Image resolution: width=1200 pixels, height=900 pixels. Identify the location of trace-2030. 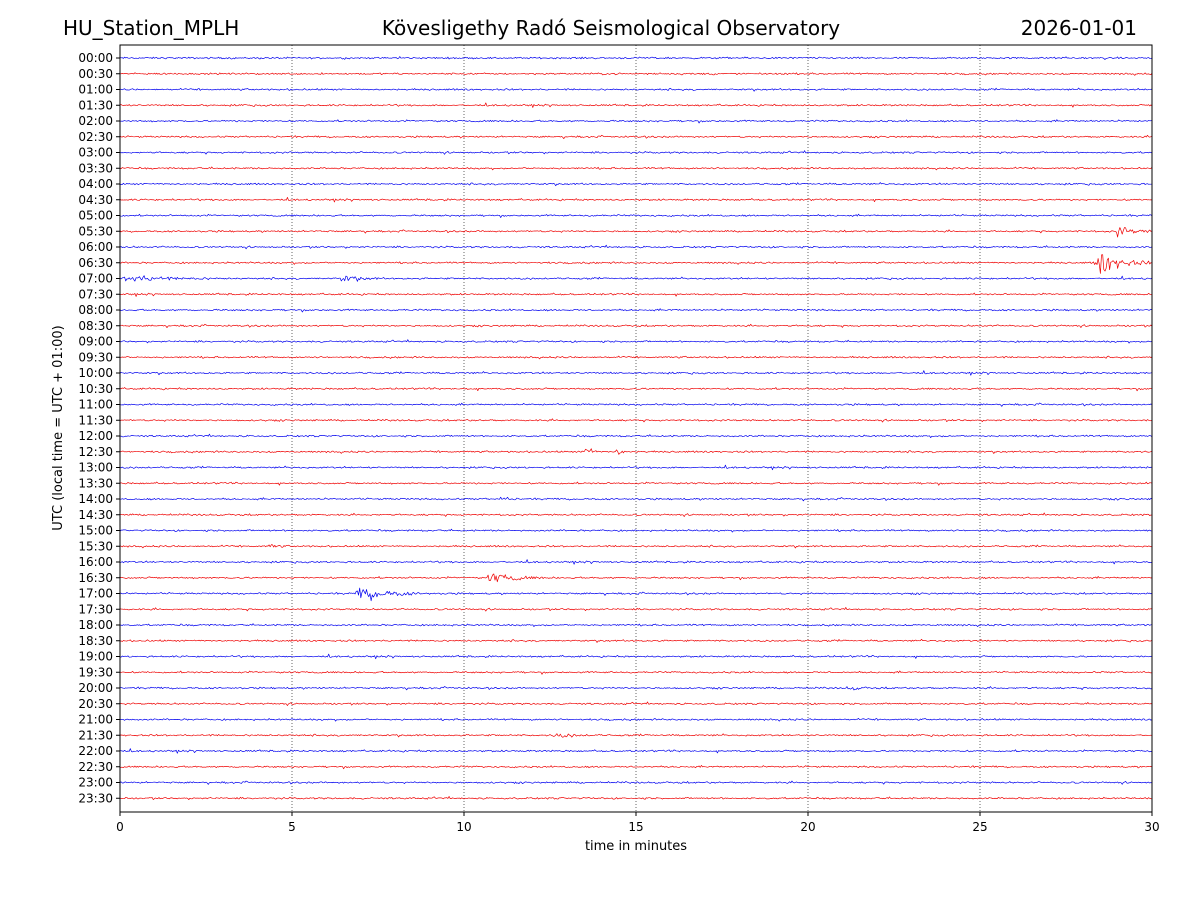
(636, 703).